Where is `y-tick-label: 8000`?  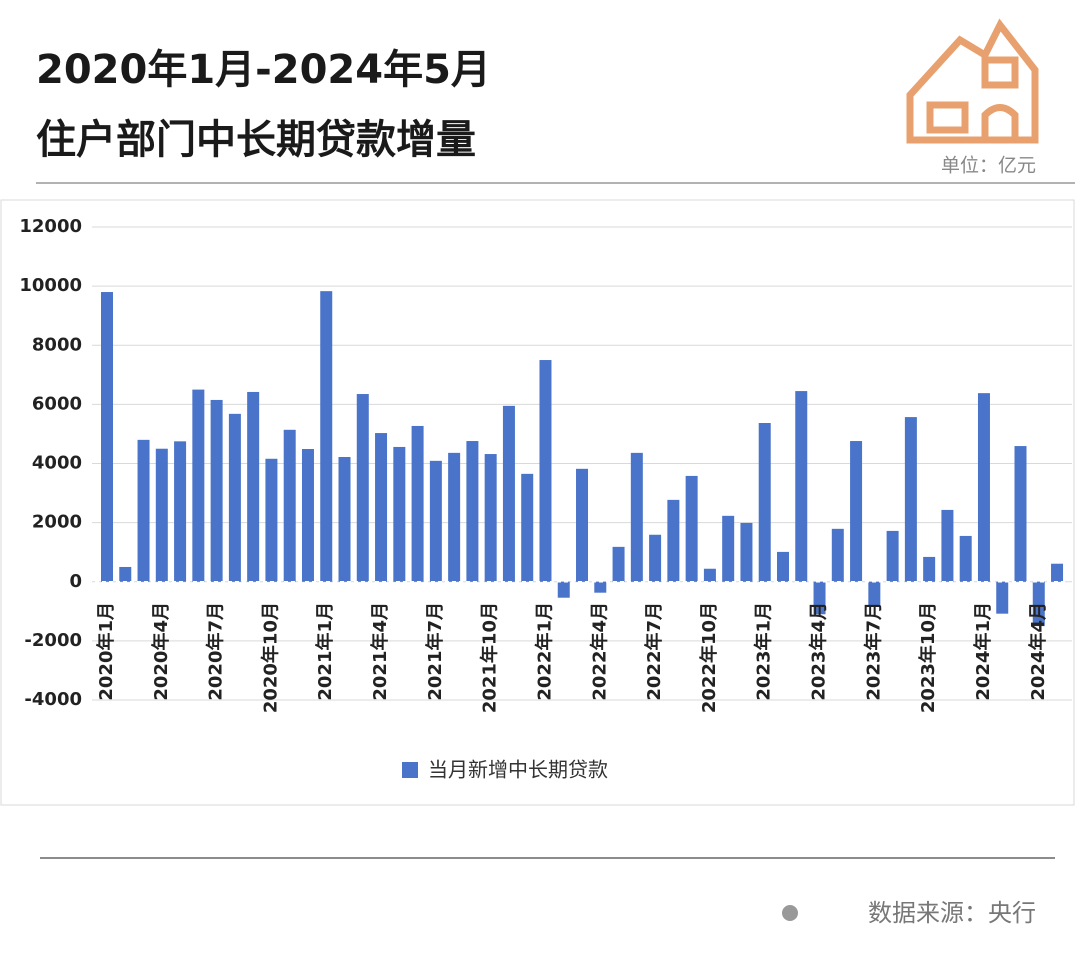 y-tick-label: 8000 is located at coordinates (57, 344).